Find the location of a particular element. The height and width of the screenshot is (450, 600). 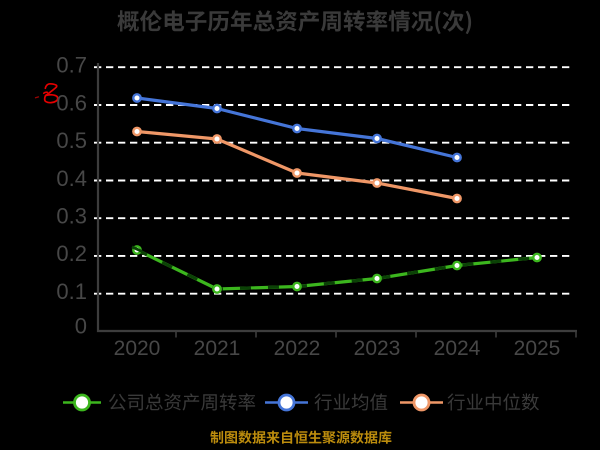

svg-text: 0 is located at coordinates (81, 326).